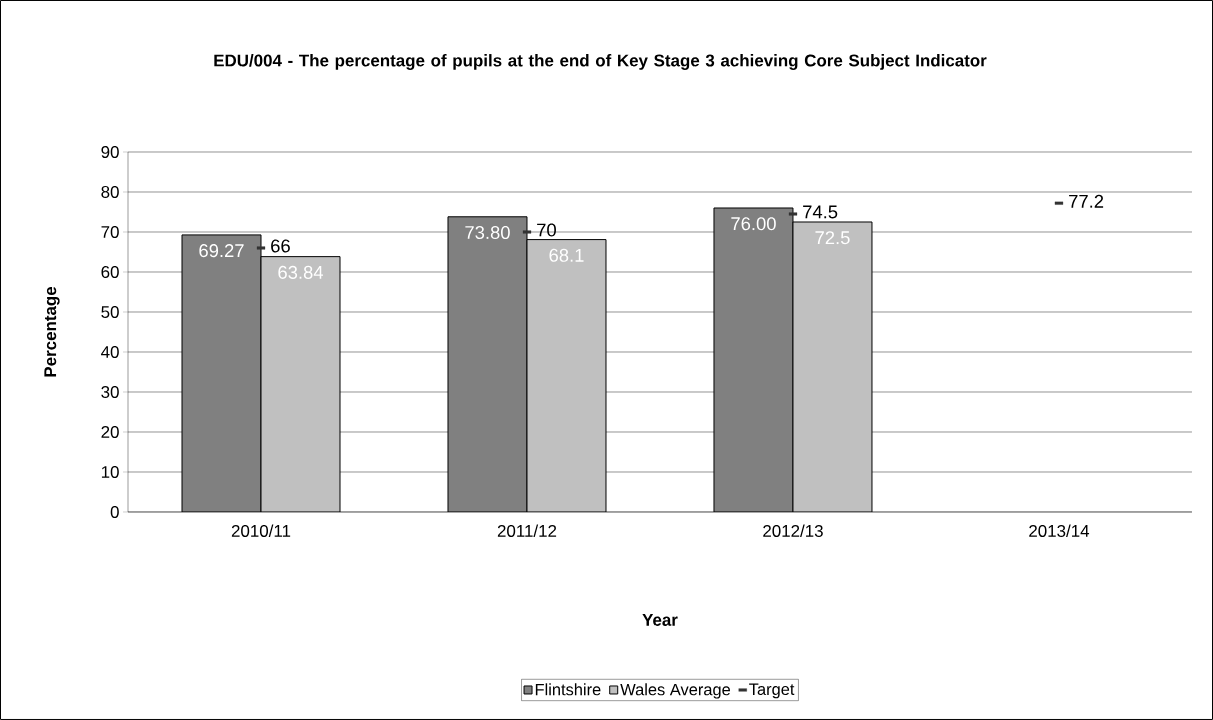  I want to click on y-tick-label: 40, so click(110, 351).